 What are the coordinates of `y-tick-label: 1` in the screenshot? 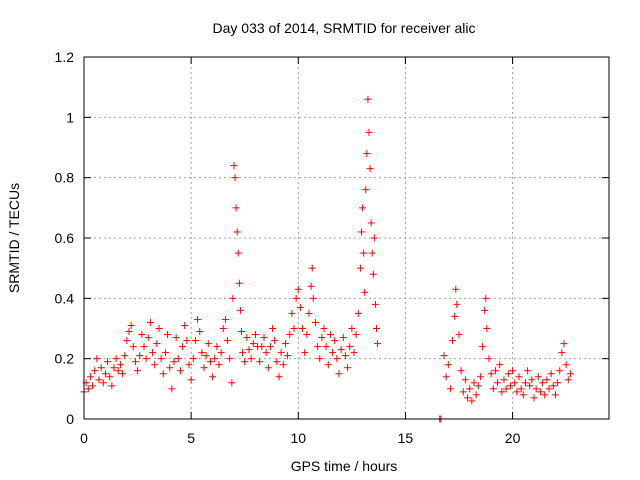 It's located at (70, 117).